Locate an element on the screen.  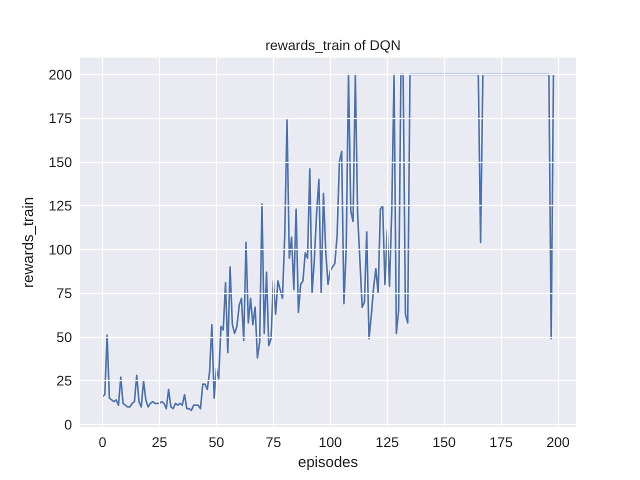
x-tick-label: 75 is located at coordinates (274, 442).